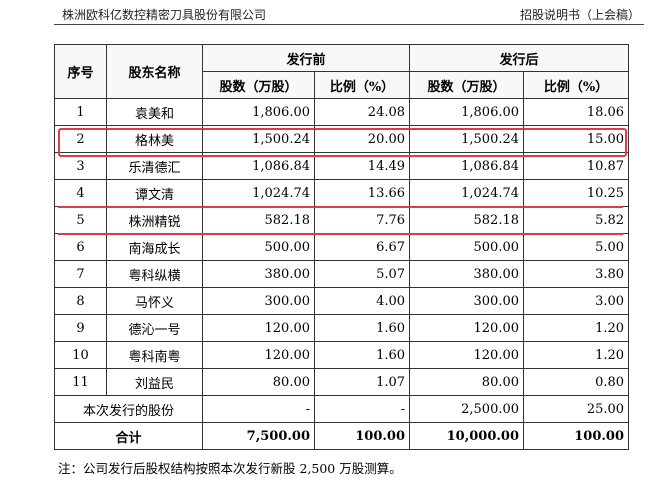  I want to click on row-after-shares: 500.00, so click(467, 247).